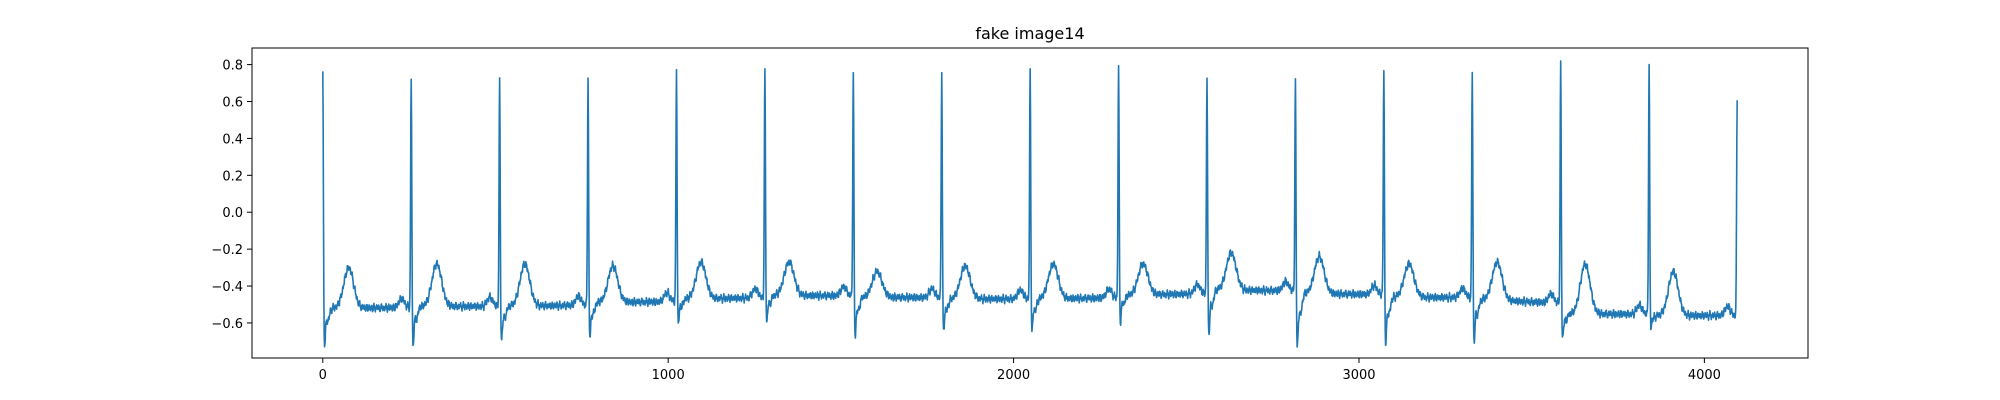 This screenshot has width=2000, height=400. What do you see at coordinates (232, 176) in the screenshot?
I see `y-tick-label: 0.2` at bounding box center [232, 176].